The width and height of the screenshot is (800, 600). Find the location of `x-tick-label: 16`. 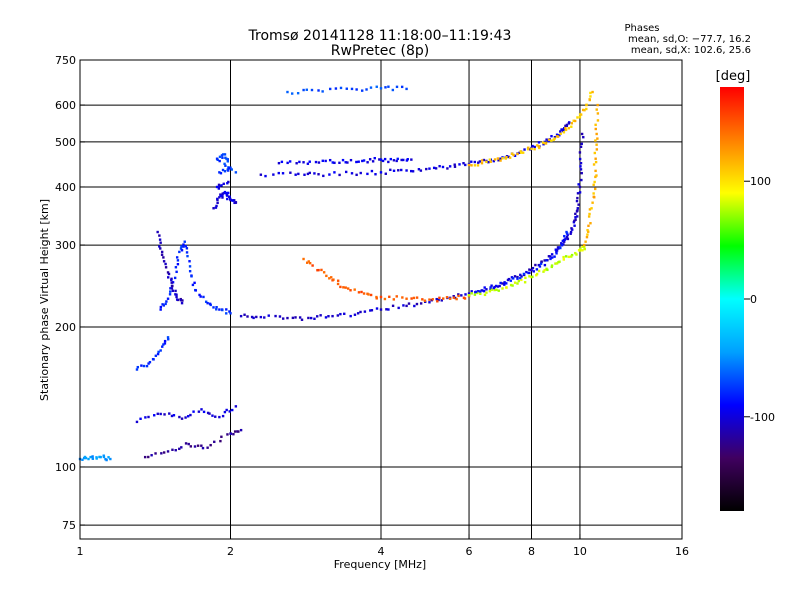

x-tick-label: 16 is located at coordinates (682, 551).